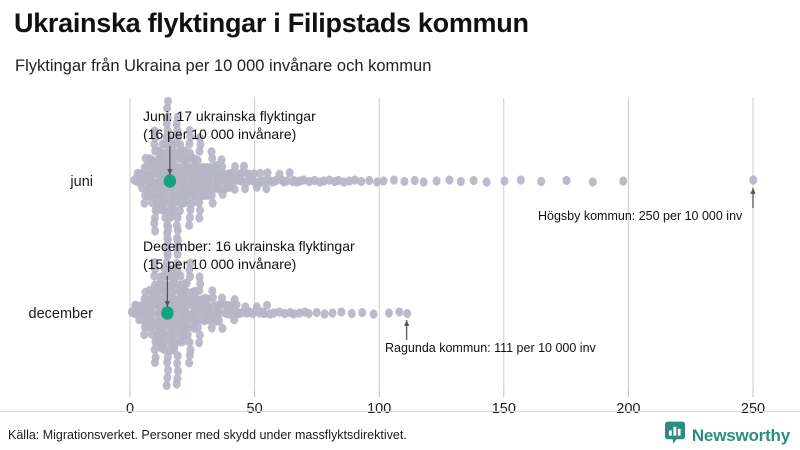 The width and height of the screenshot is (800, 450). I want to click on annotation-juni-line2: (16 per 10 000 invånare), so click(219, 134).